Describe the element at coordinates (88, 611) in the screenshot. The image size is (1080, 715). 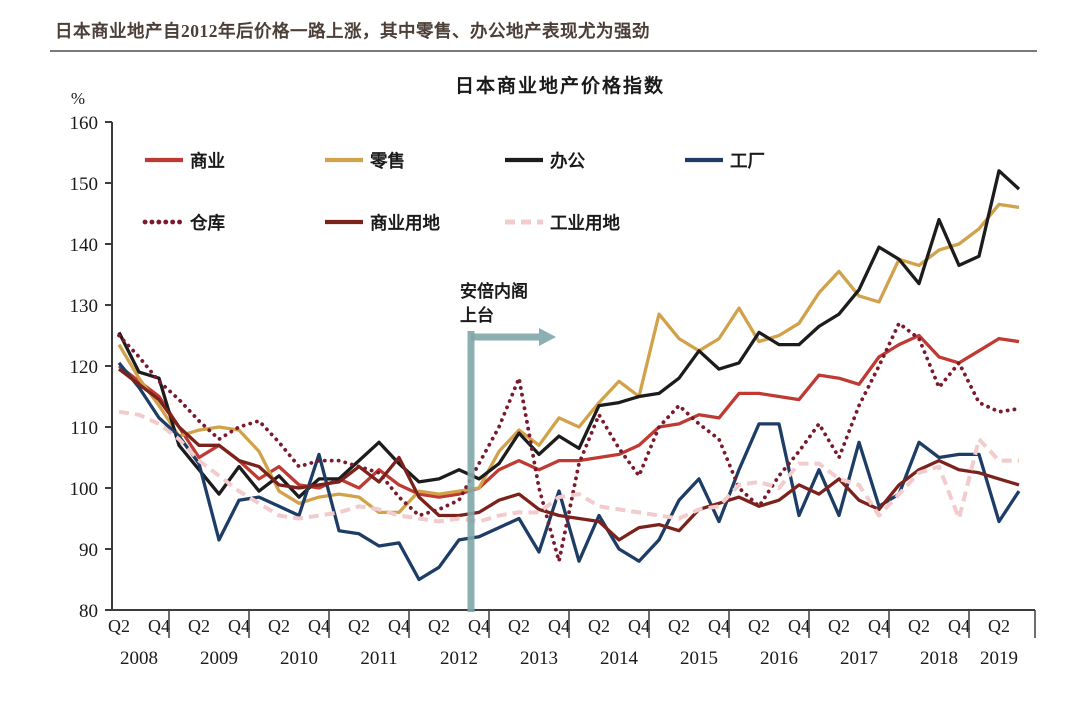
I see `y-tick-label: 80` at that location.